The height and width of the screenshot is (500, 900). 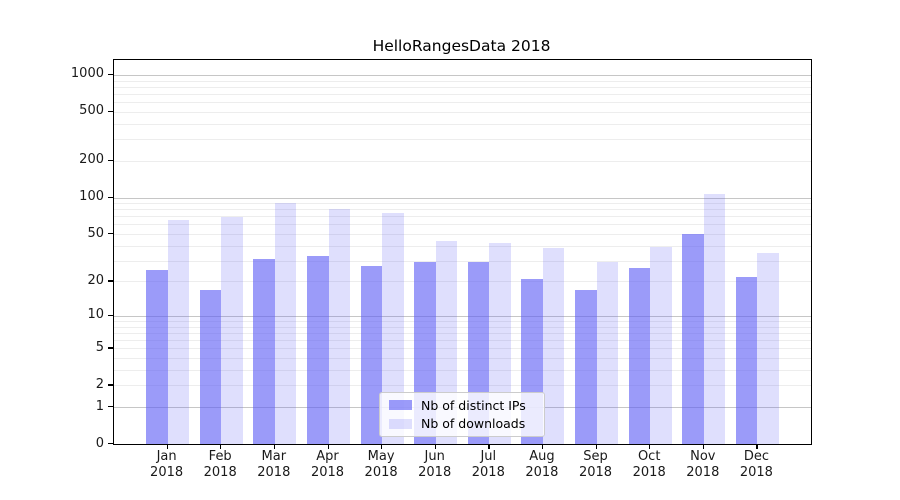 What do you see at coordinates (473, 405) in the screenshot?
I see `legend-label-distinct-ips: Nb of distinct IPs` at bounding box center [473, 405].